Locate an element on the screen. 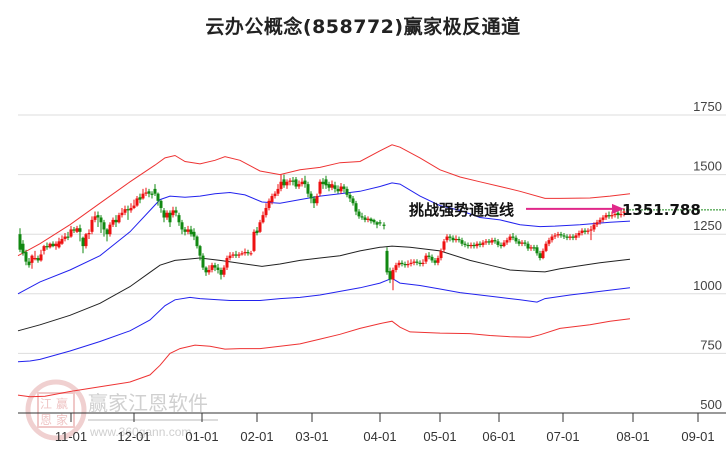 The image size is (726, 450). seal-char: 赢 is located at coordinates (62, 403).